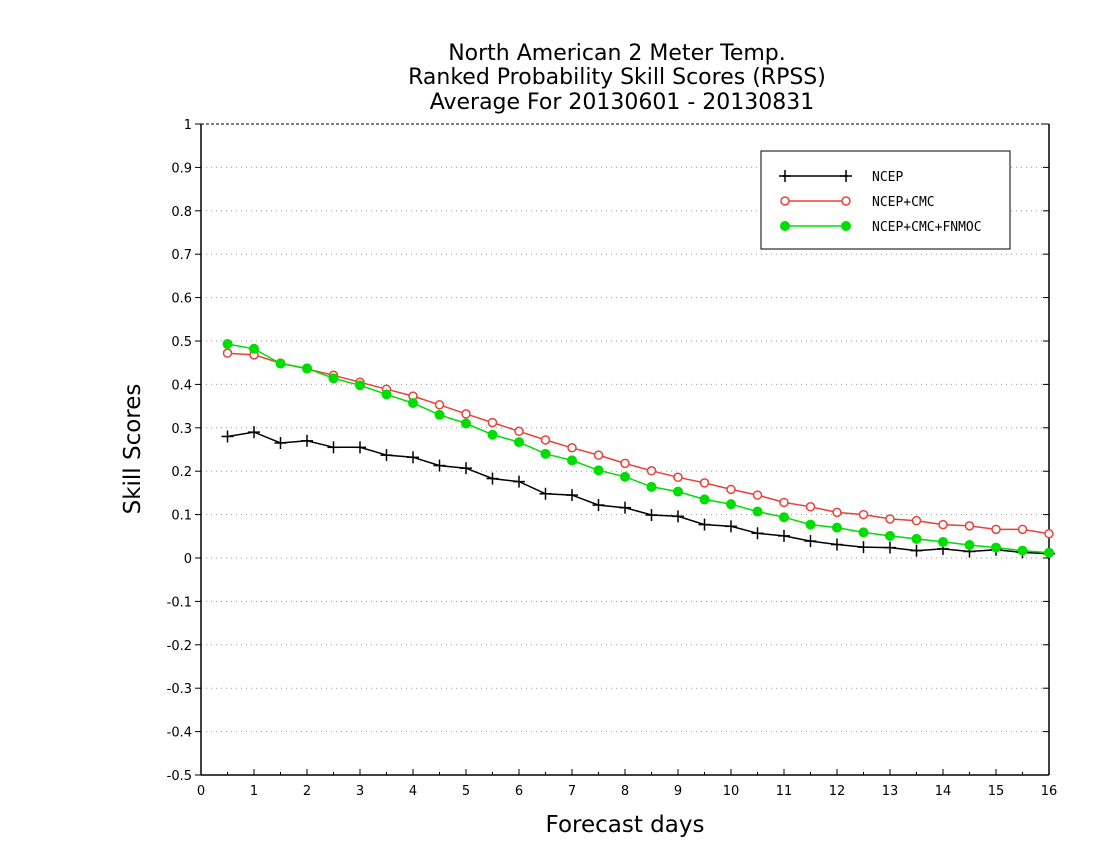  Describe the element at coordinates (188, 125) in the screenshot. I see `y-tick-label: 1` at that location.